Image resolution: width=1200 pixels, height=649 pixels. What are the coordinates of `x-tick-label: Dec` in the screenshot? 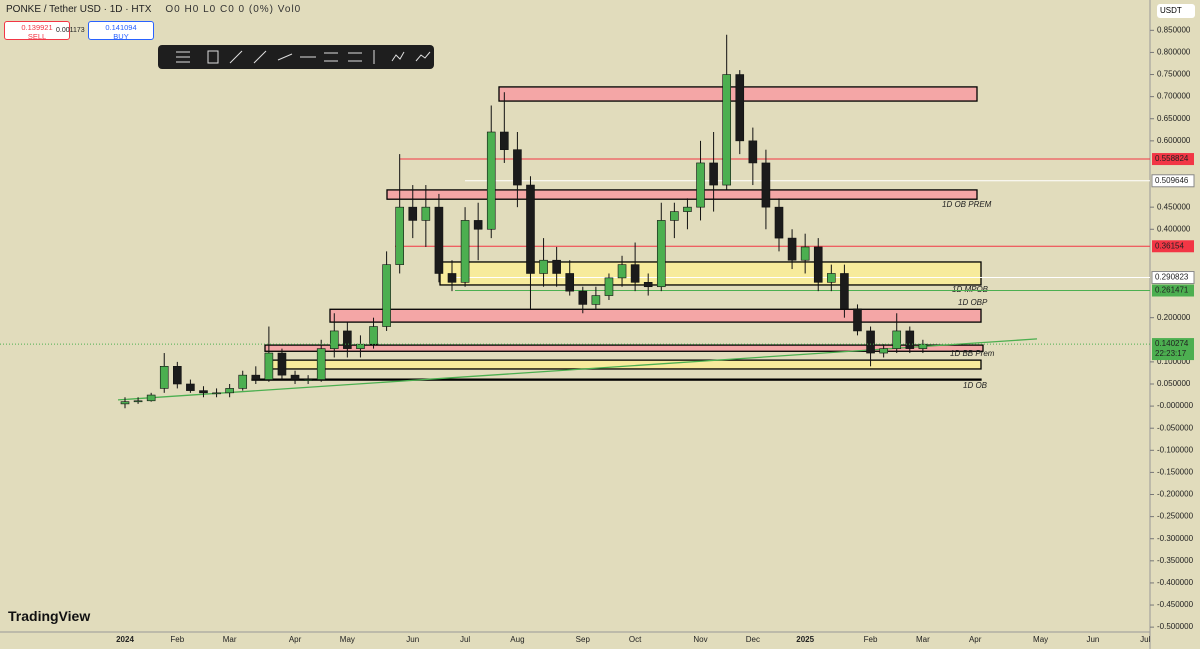 It's located at (753, 639).